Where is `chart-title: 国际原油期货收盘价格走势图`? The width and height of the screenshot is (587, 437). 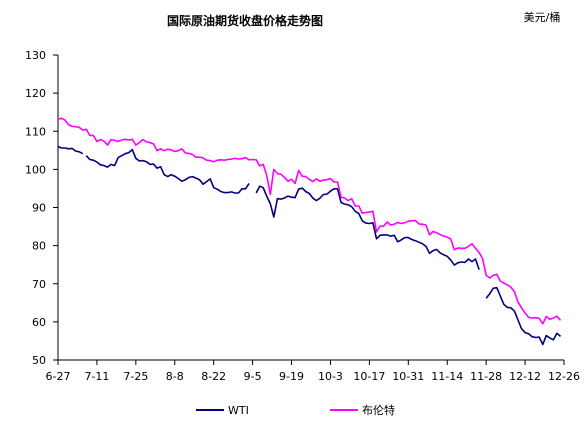 chart-title: 国际原油期货收盘价格走势图 is located at coordinates (245, 20).